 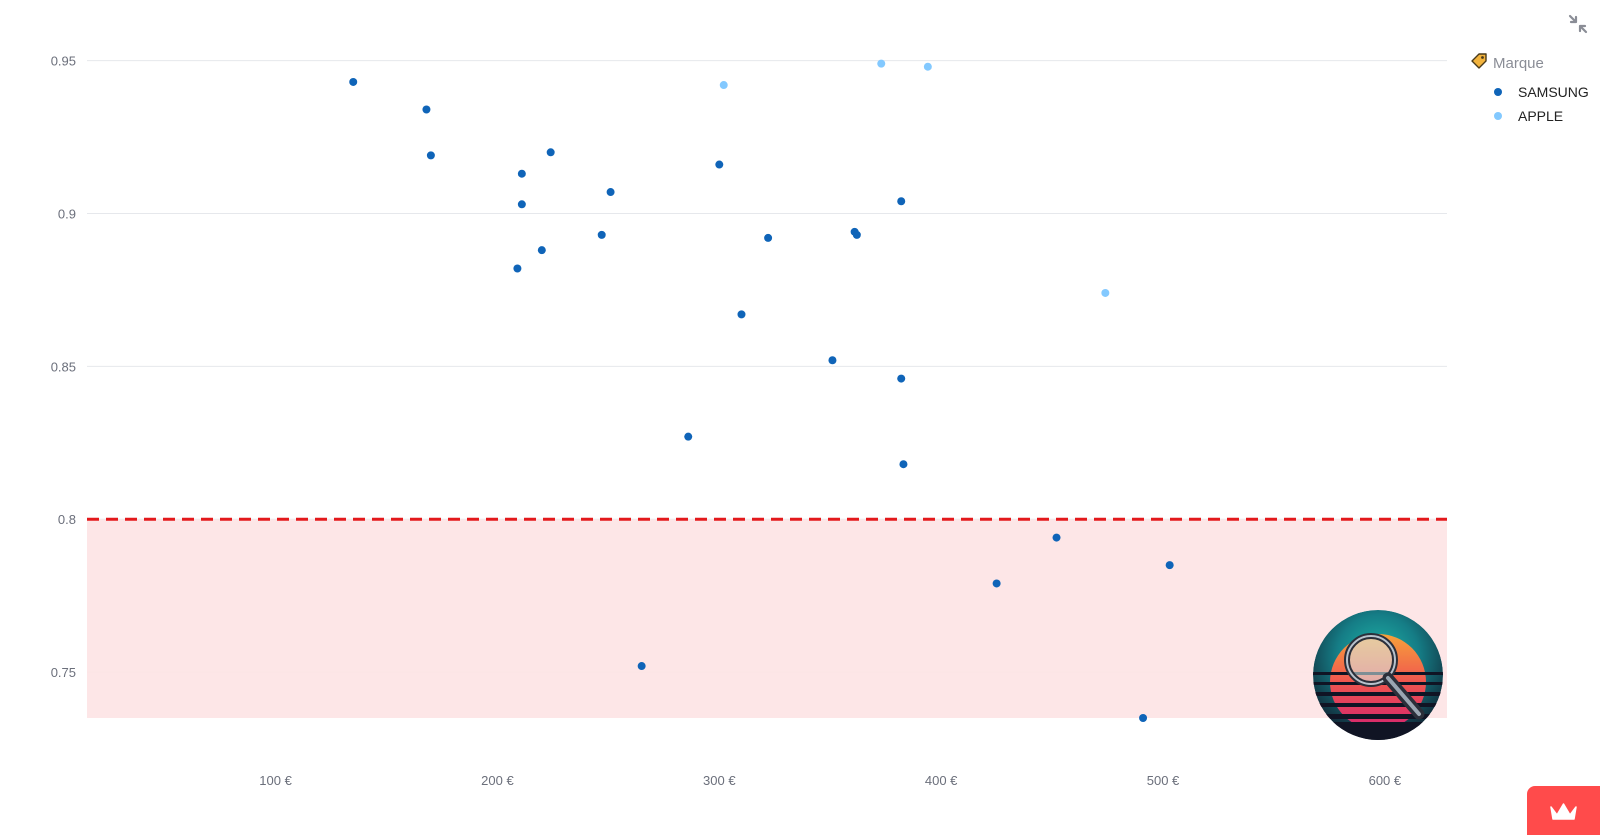 I want to click on x-tick-label: 400 €, so click(x=941, y=780).